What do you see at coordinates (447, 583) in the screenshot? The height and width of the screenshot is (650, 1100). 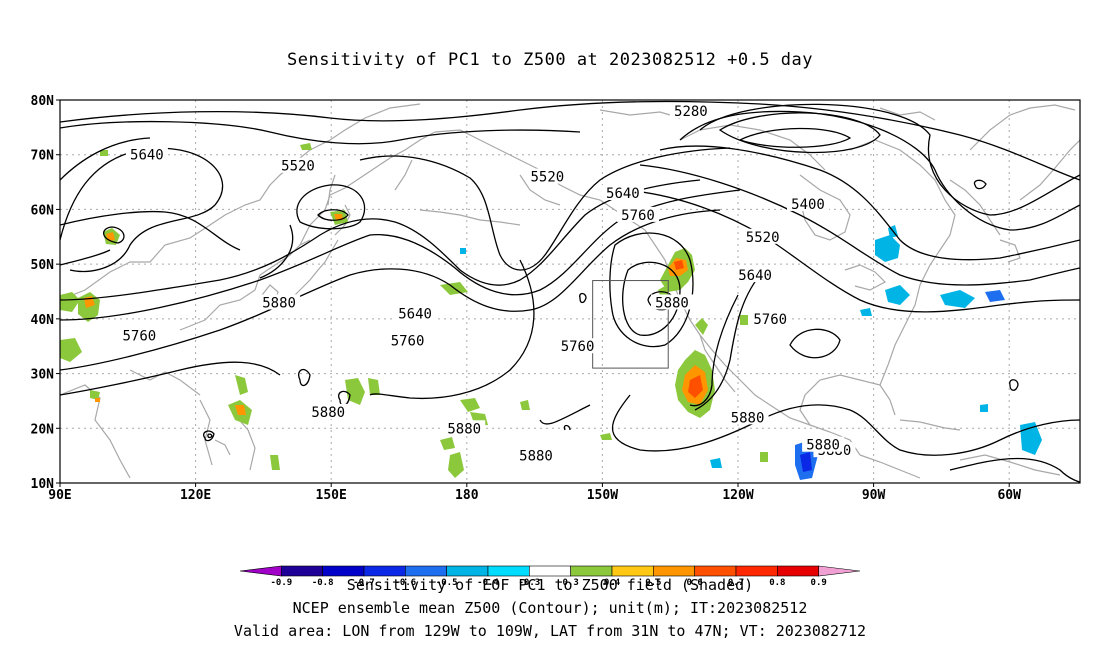 I see `colorbar-label: -0.5` at bounding box center [447, 583].